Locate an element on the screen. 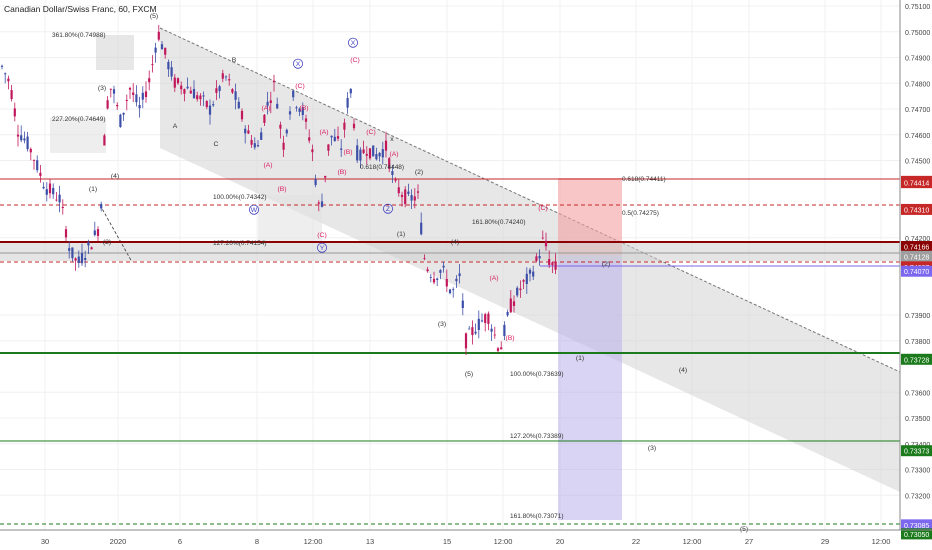 The image size is (932, 550). wave-label: (A) is located at coordinates (493, 278).